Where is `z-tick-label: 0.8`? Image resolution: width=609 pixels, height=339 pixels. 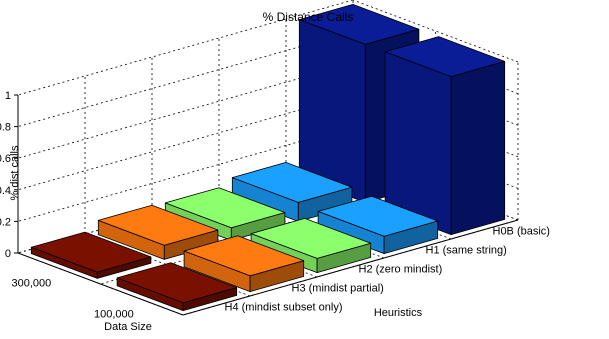 z-tick-label: 0.8 is located at coordinates (5, 128).